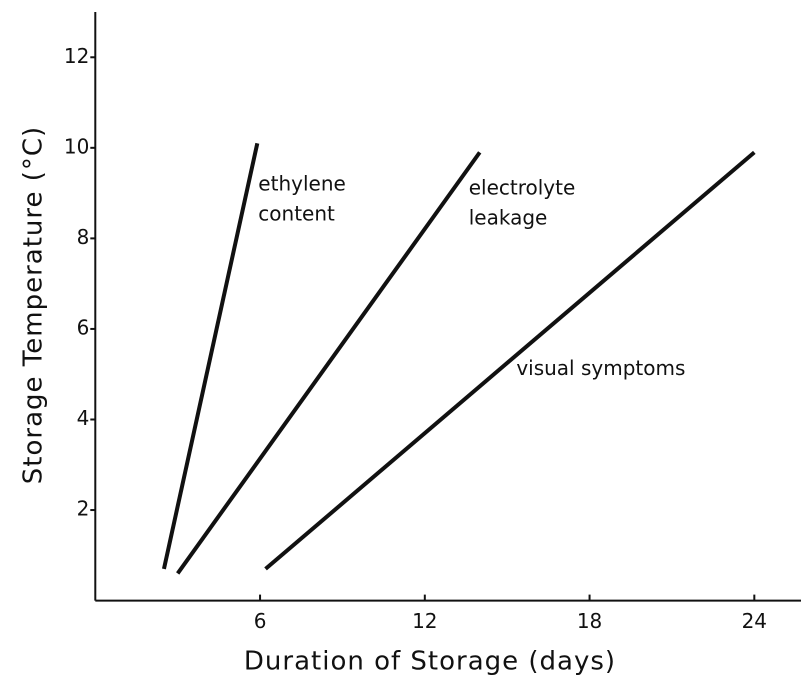 The height and width of the screenshot is (685, 803). What do you see at coordinates (83, 327) in the screenshot?
I see `y-tick-label: 6` at bounding box center [83, 327].